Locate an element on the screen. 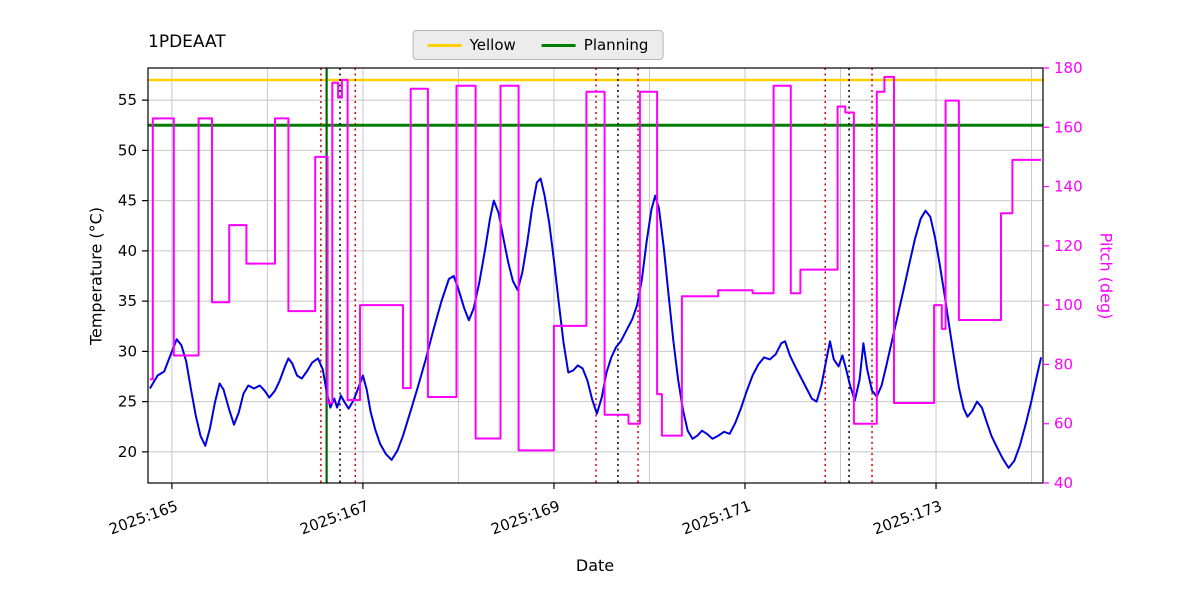 The image size is (1200, 600). pitch-tick-label: 140 is located at coordinates (1068, 187).